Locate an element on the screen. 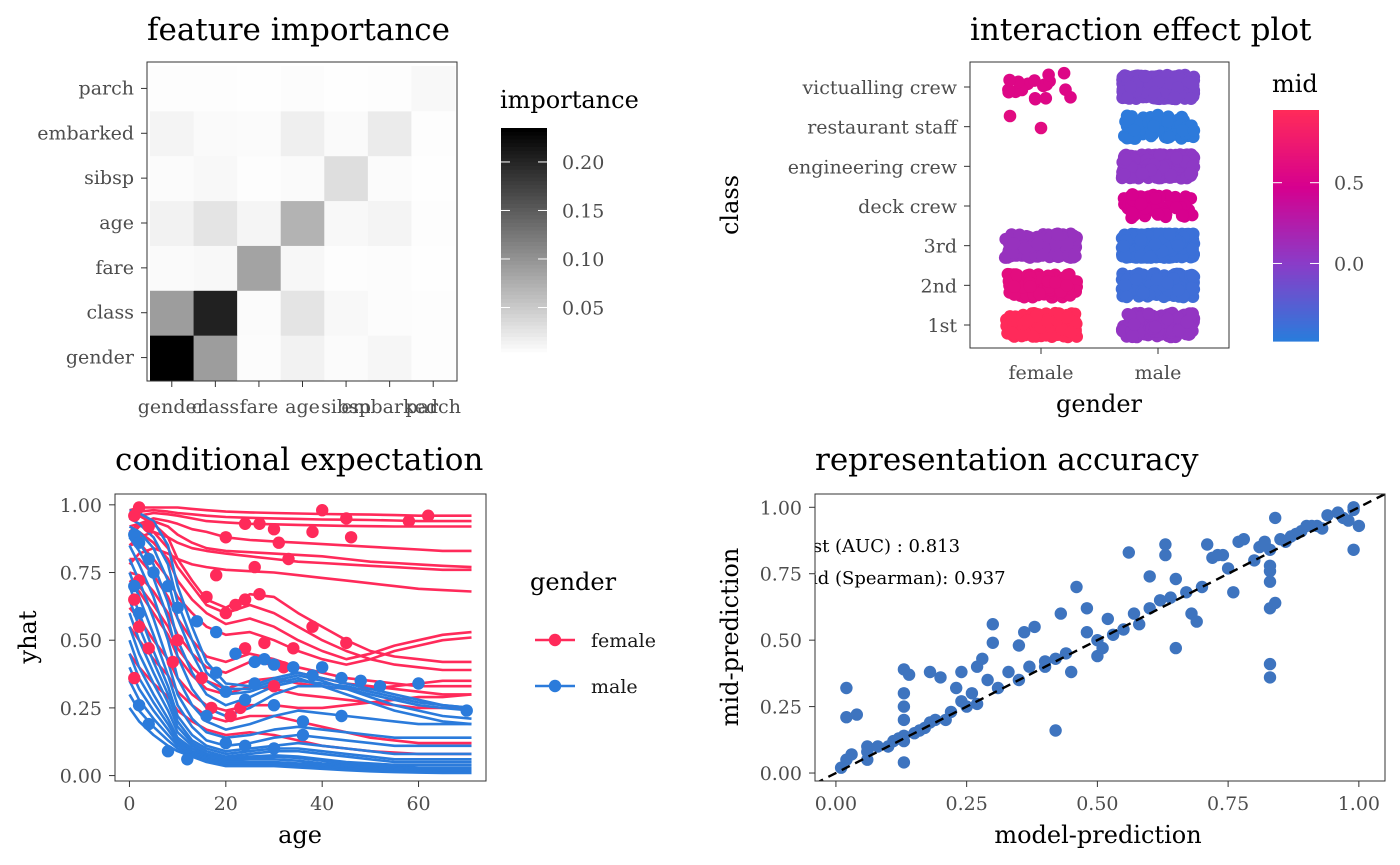 Image resolution: width=1400 pixels, height=865 pixels. male-ice-curve is located at coordinates (300, 670).